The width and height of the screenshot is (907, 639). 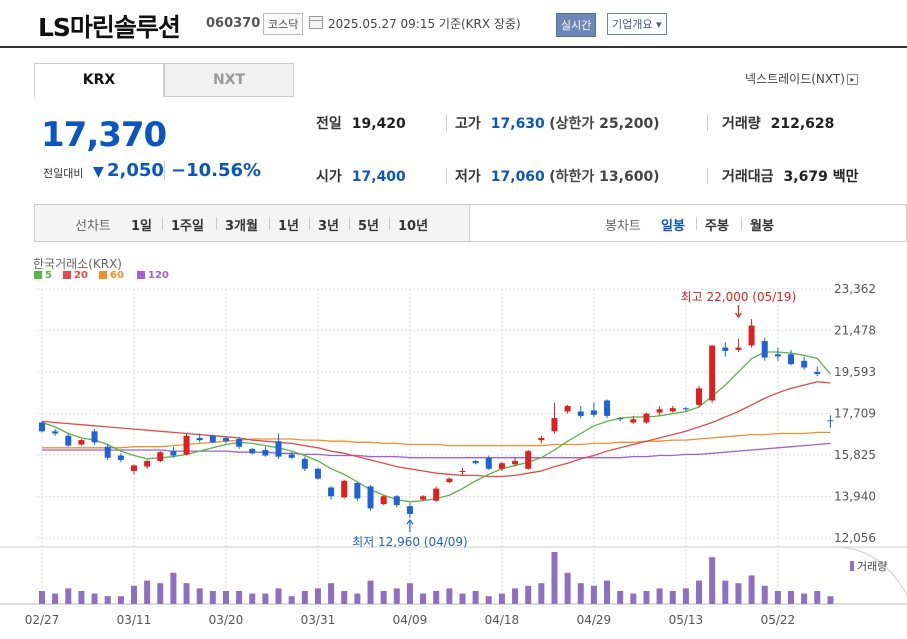 I want to click on x-tick-label: 05/13, so click(x=686, y=620).